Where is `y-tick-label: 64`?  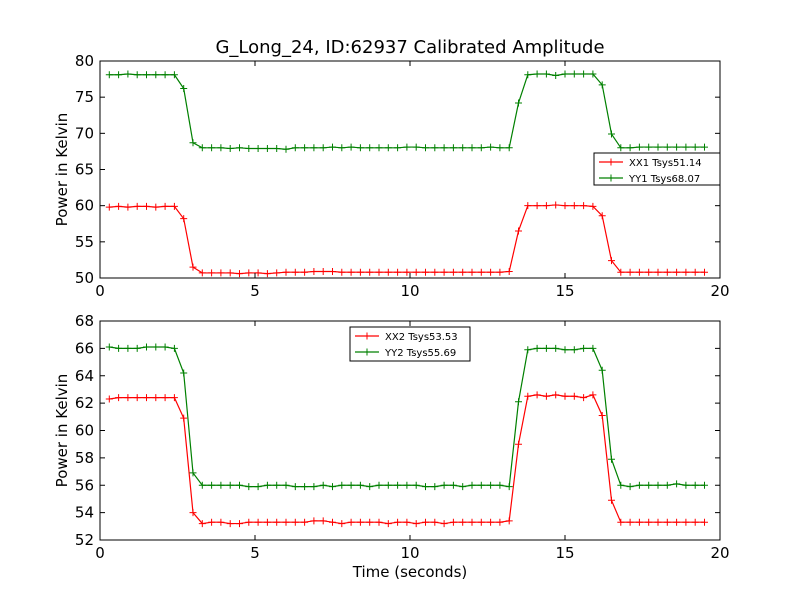 y-tick-label: 64 is located at coordinates (84, 376).